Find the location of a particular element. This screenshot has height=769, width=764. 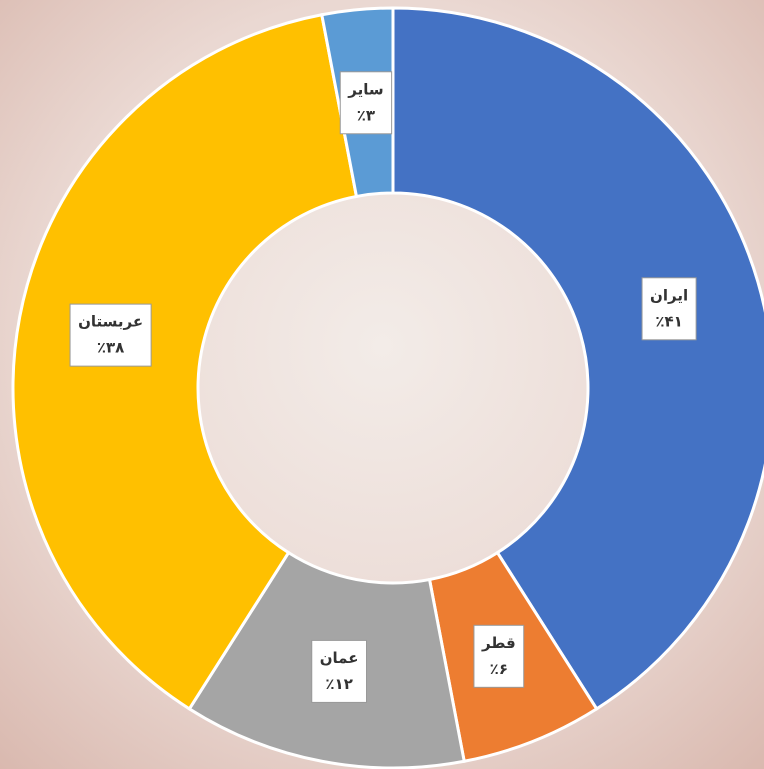

value-label: ٪۳ is located at coordinates (366, 115).